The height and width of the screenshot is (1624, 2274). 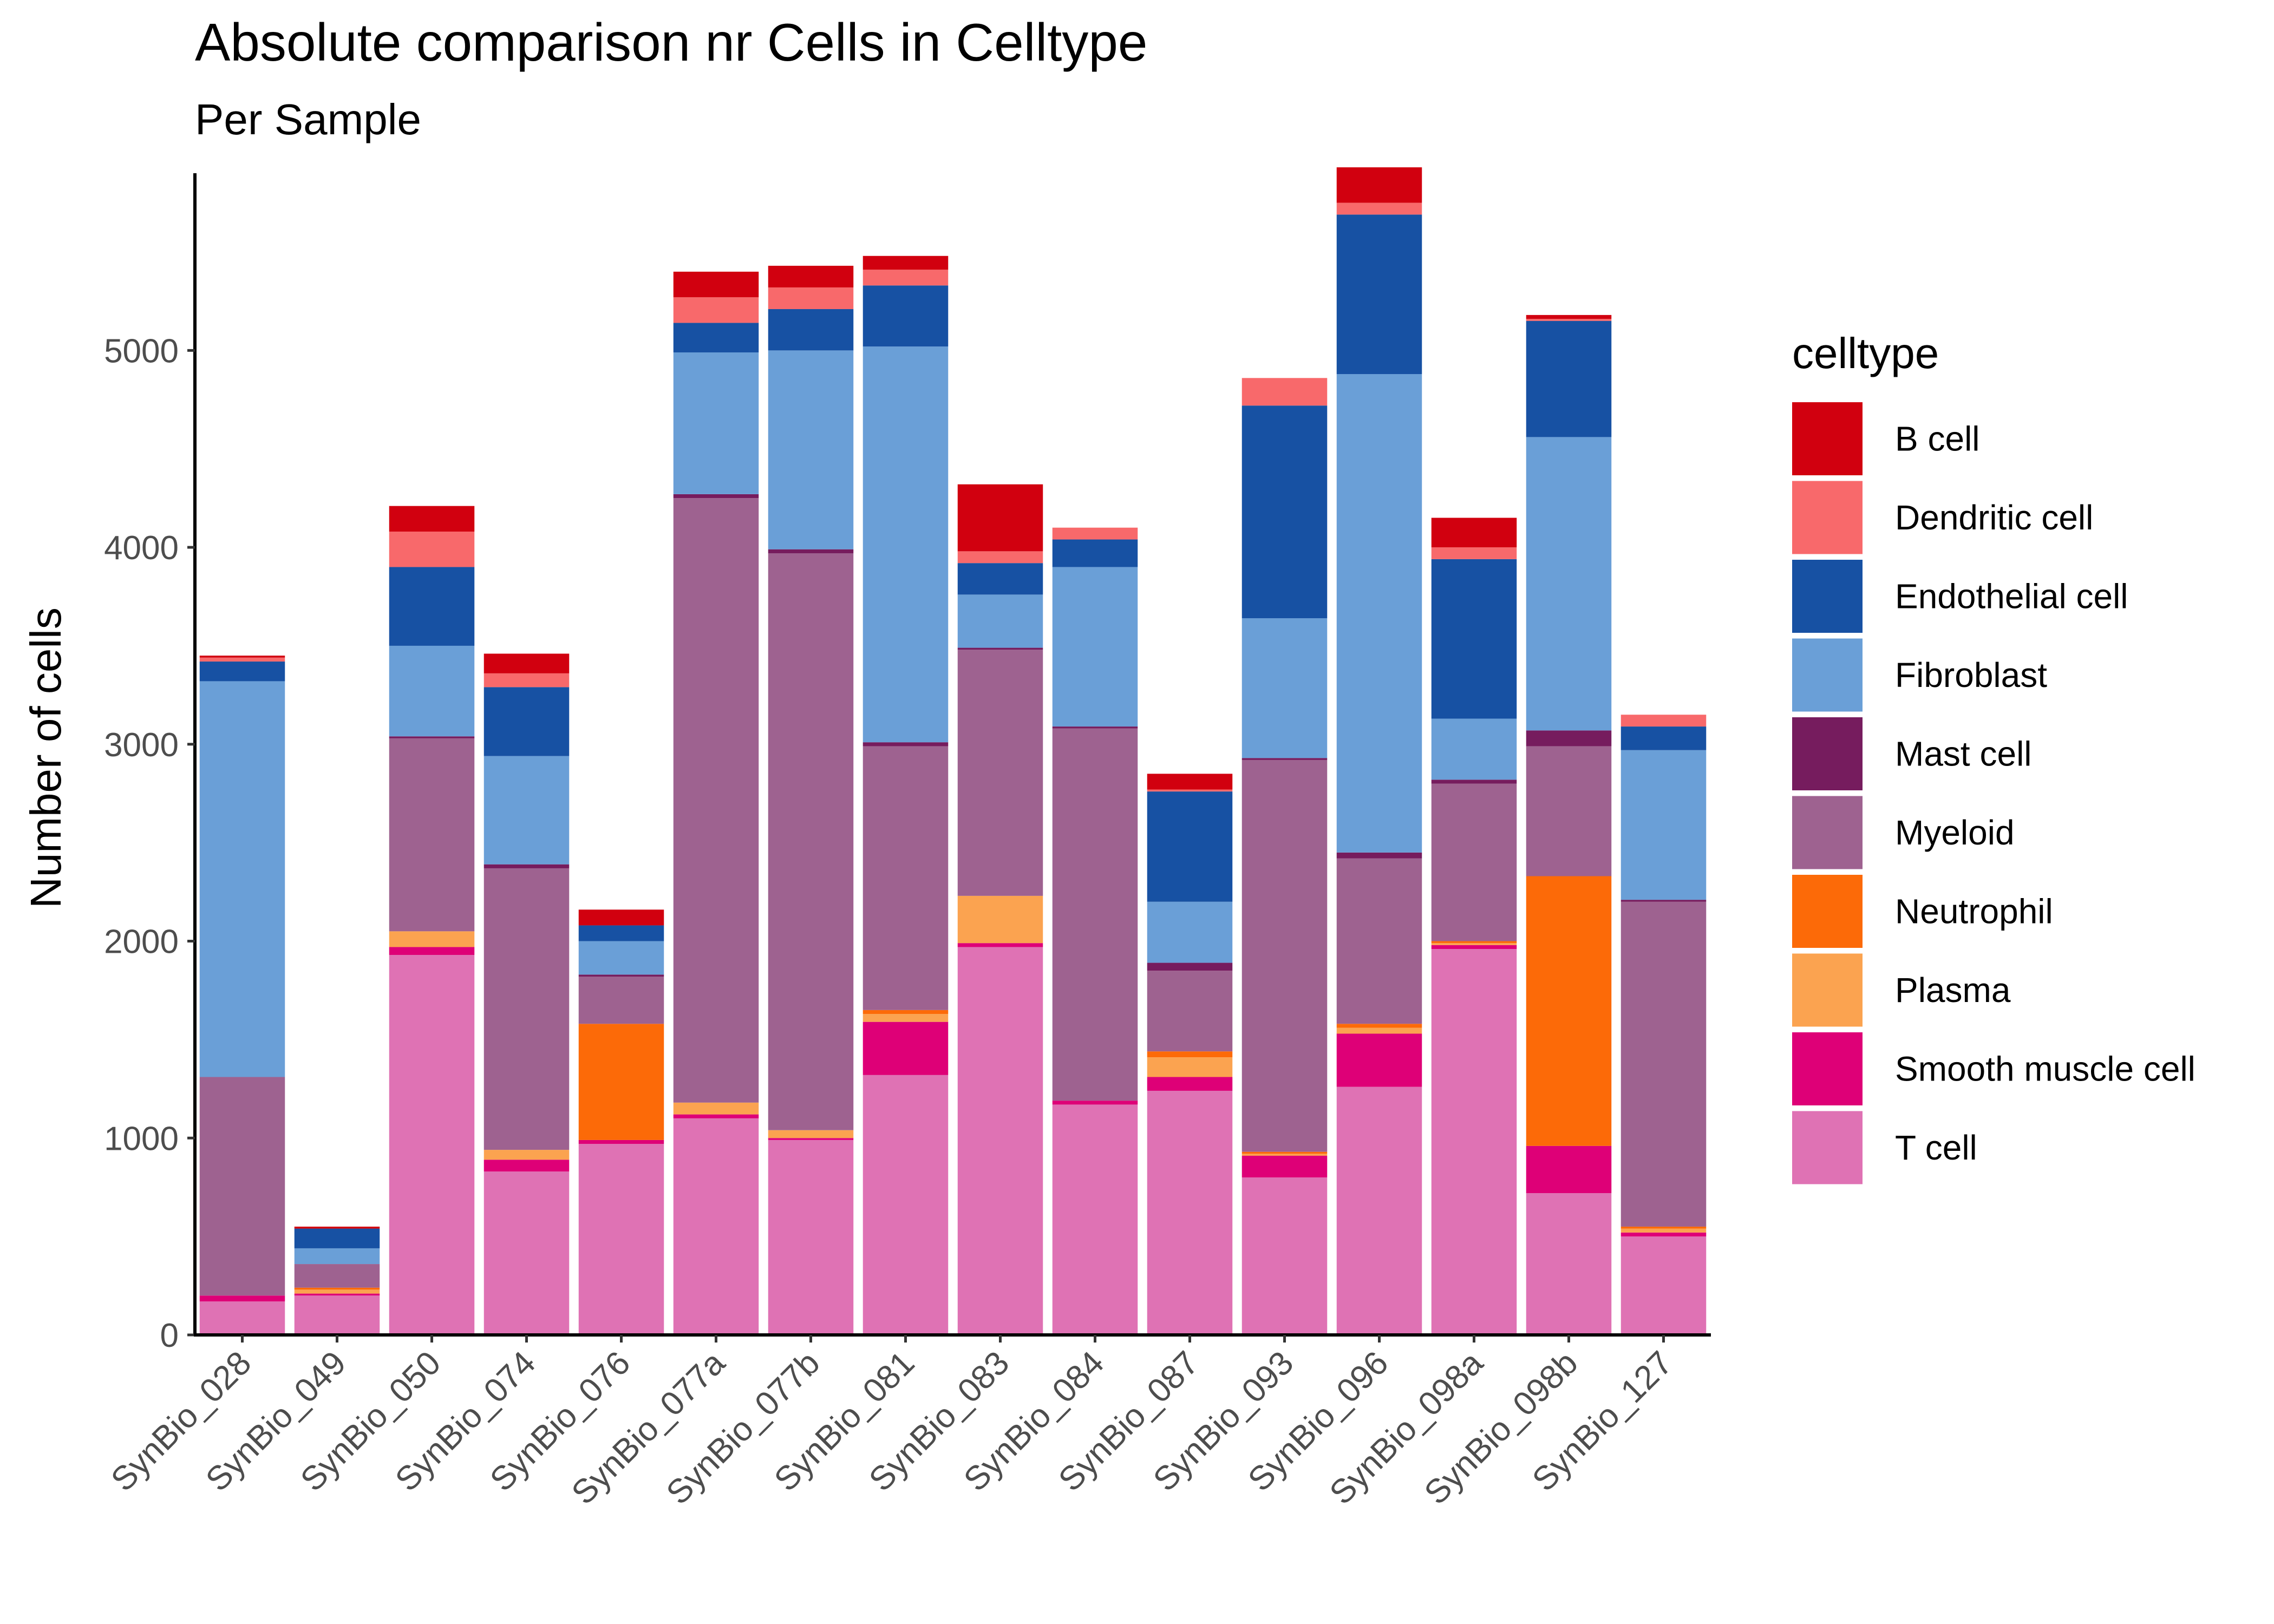 What do you see at coordinates (1095, 915) in the screenshot?
I see `bar-segment-synbio_084-myeloid` at bounding box center [1095, 915].